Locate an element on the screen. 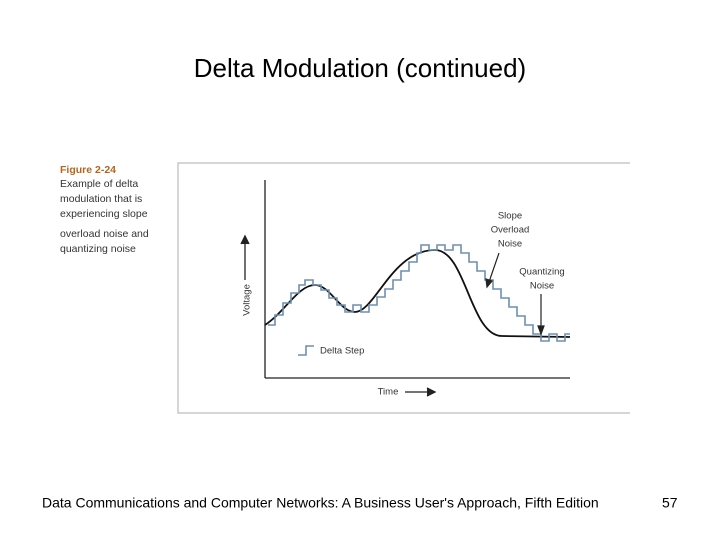 The image size is (720, 540). caption-line: modulation that is is located at coordinates (101, 199).